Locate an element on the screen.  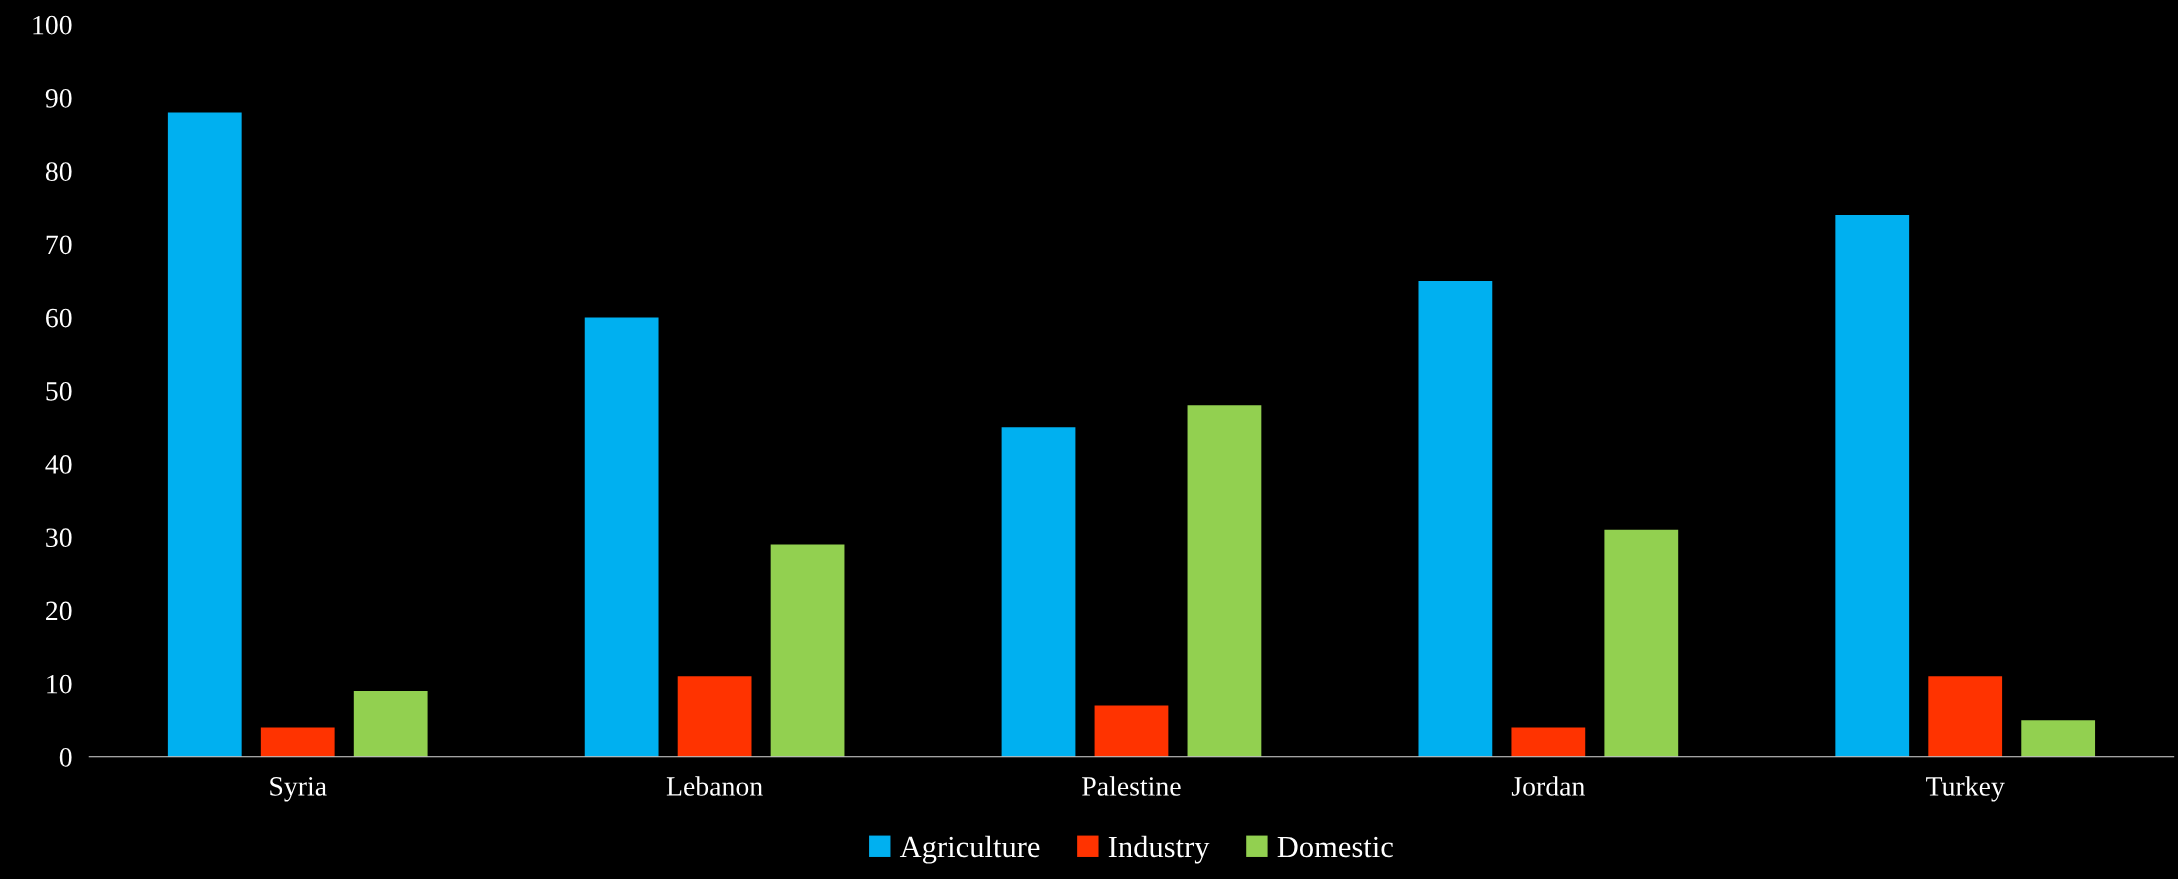
y-tick-label: 100 is located at coordinates (52, 25).